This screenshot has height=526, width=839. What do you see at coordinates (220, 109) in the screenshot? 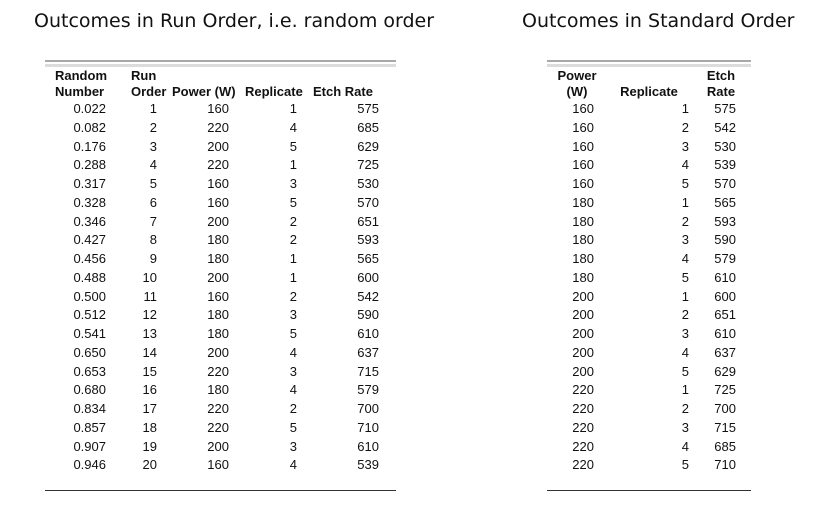
I see `table-row: 0.022 1 160 1 575` at bounding box center [220, 109].